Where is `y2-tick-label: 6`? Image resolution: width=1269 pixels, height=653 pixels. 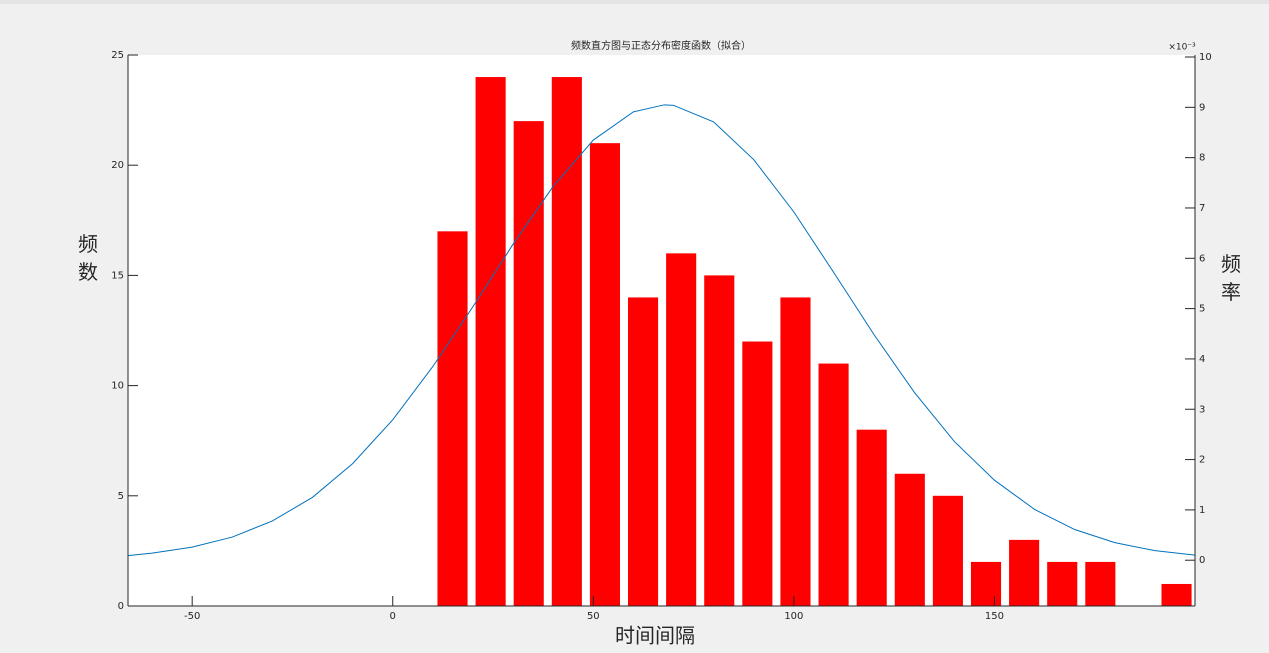 y2-tick-label: 6 is located at coordinates (1202, 258).